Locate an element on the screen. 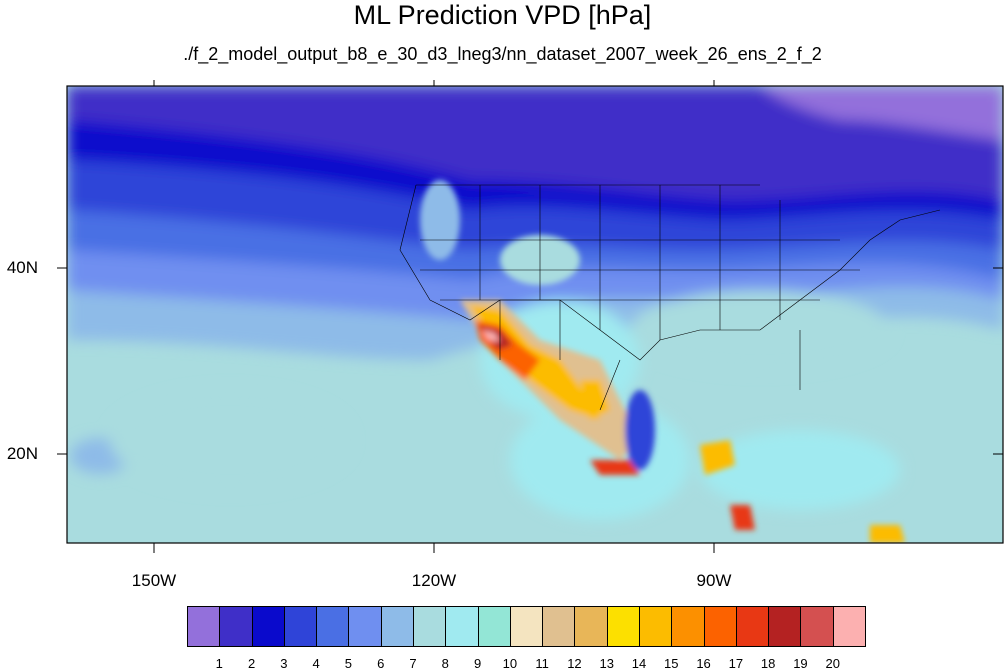  lon-label-90w: 90W is located at coordinates (714, 580).